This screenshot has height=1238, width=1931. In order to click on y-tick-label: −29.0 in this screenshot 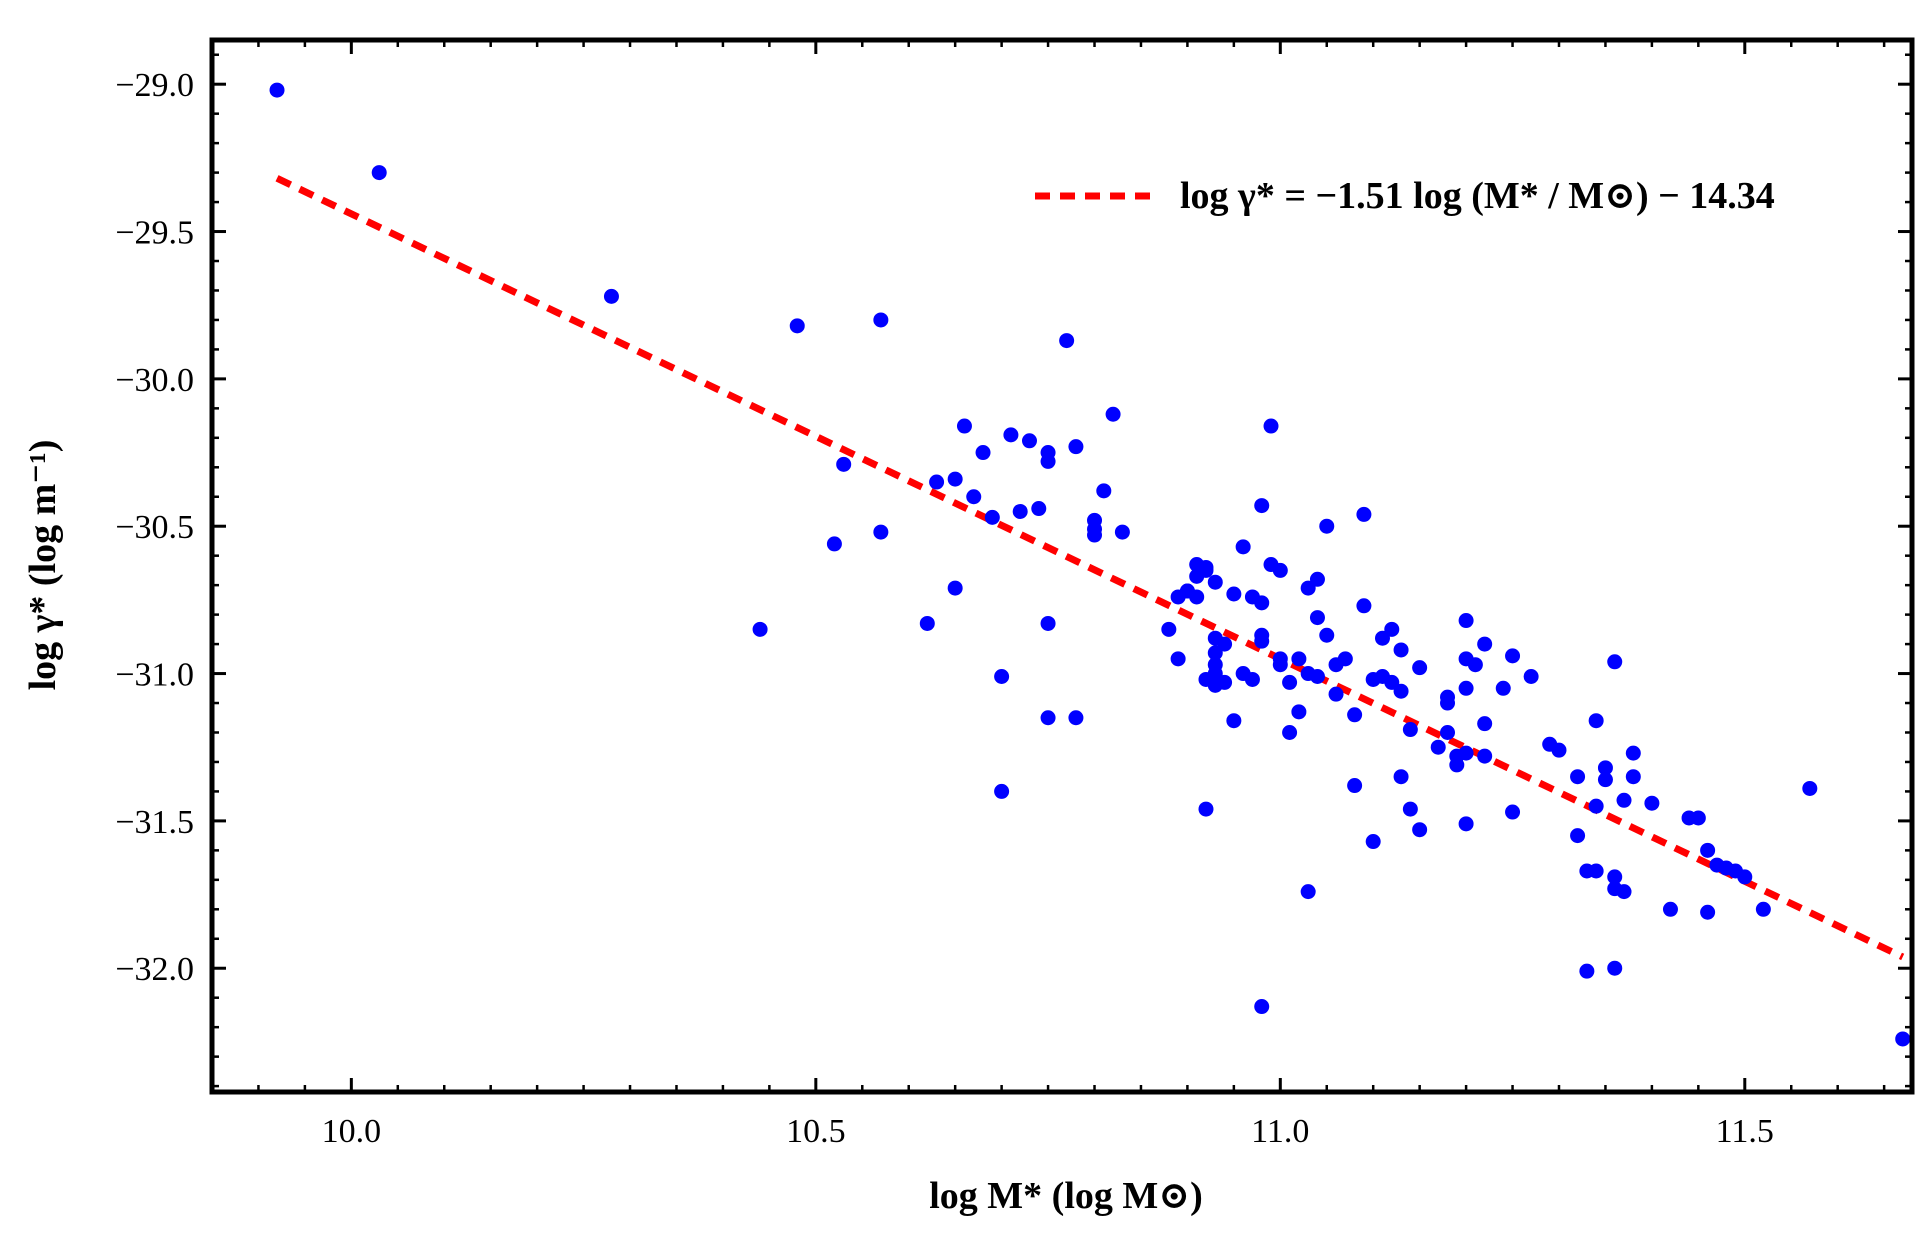, I will do `click(154, 85)`.